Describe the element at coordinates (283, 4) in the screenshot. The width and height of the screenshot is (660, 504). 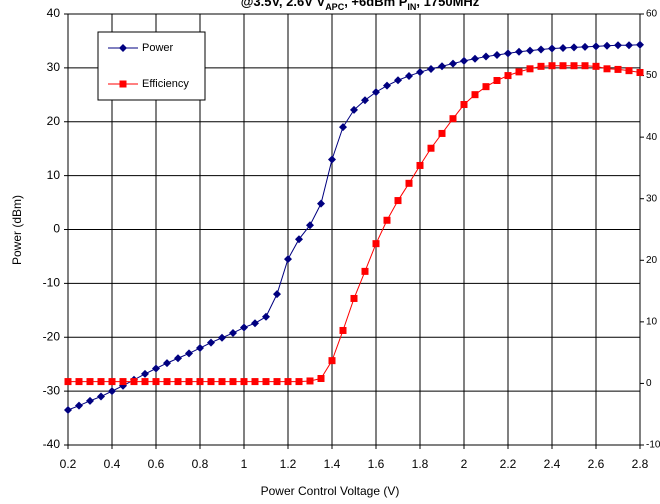
I see `title-part: @3.5V, 2.6V V` at that location.